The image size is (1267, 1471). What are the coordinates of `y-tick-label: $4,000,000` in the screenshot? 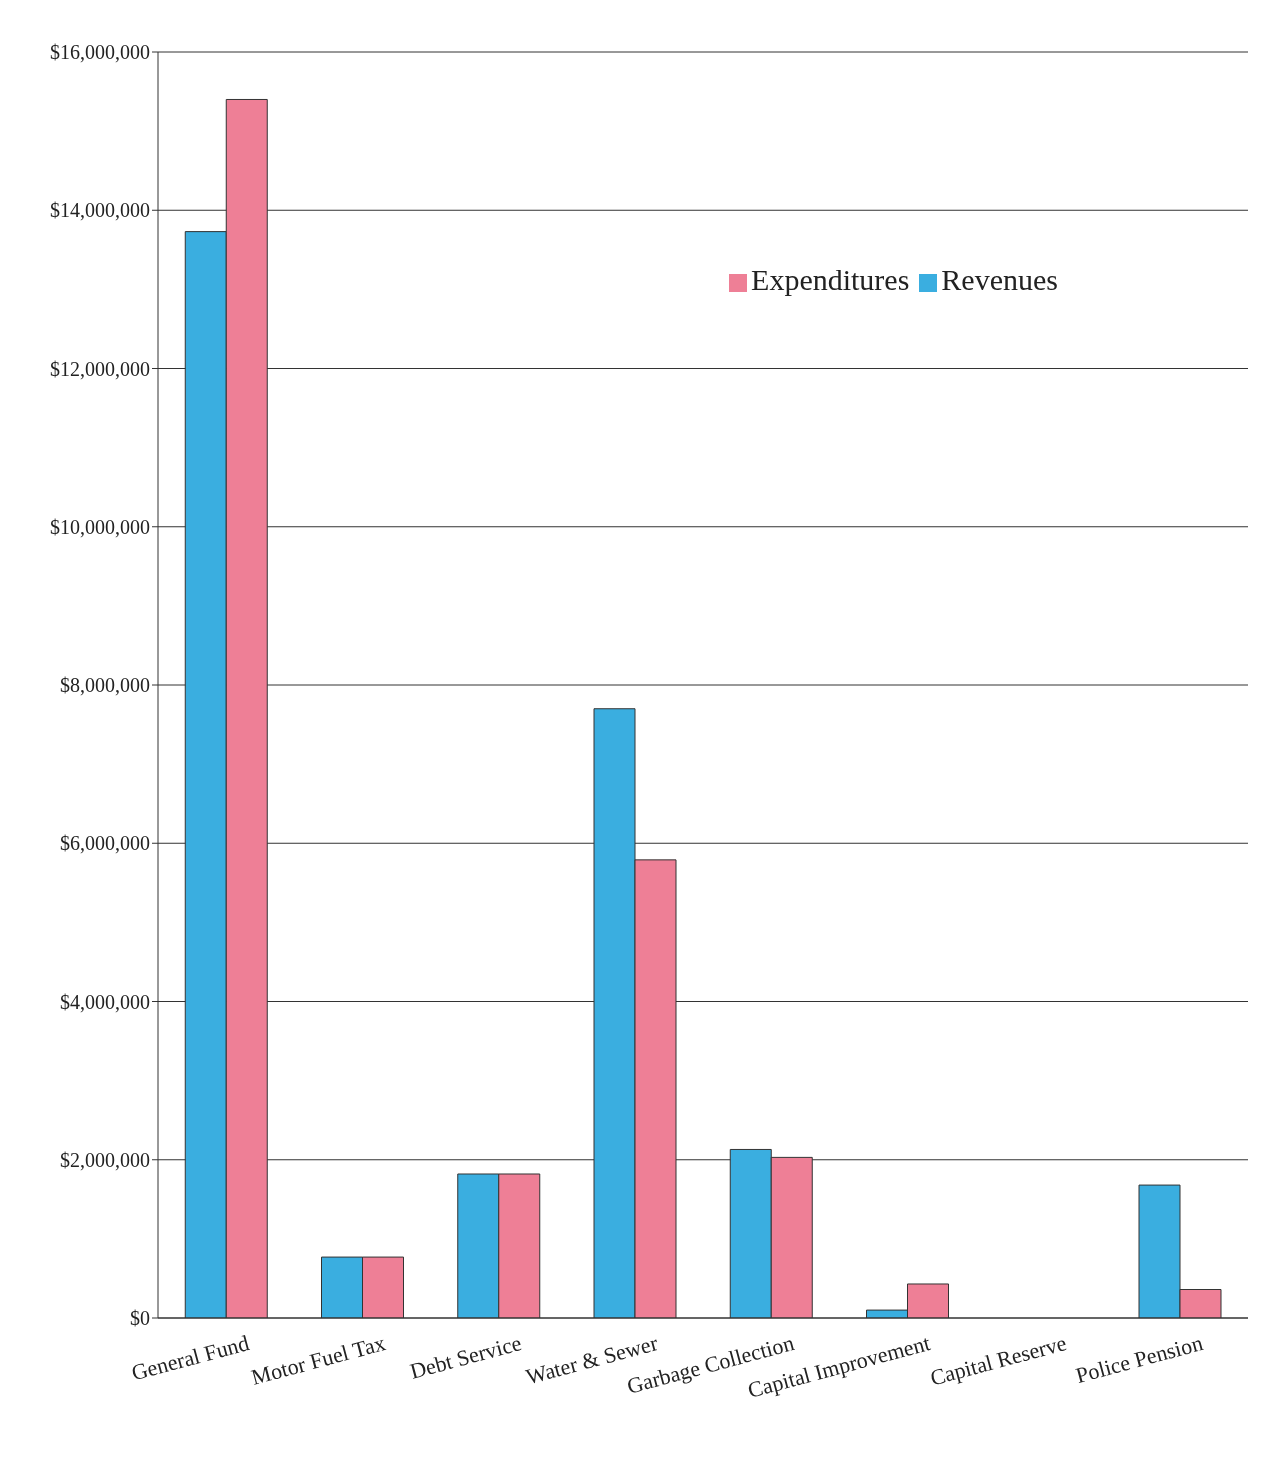 It's located at (105, 1001).